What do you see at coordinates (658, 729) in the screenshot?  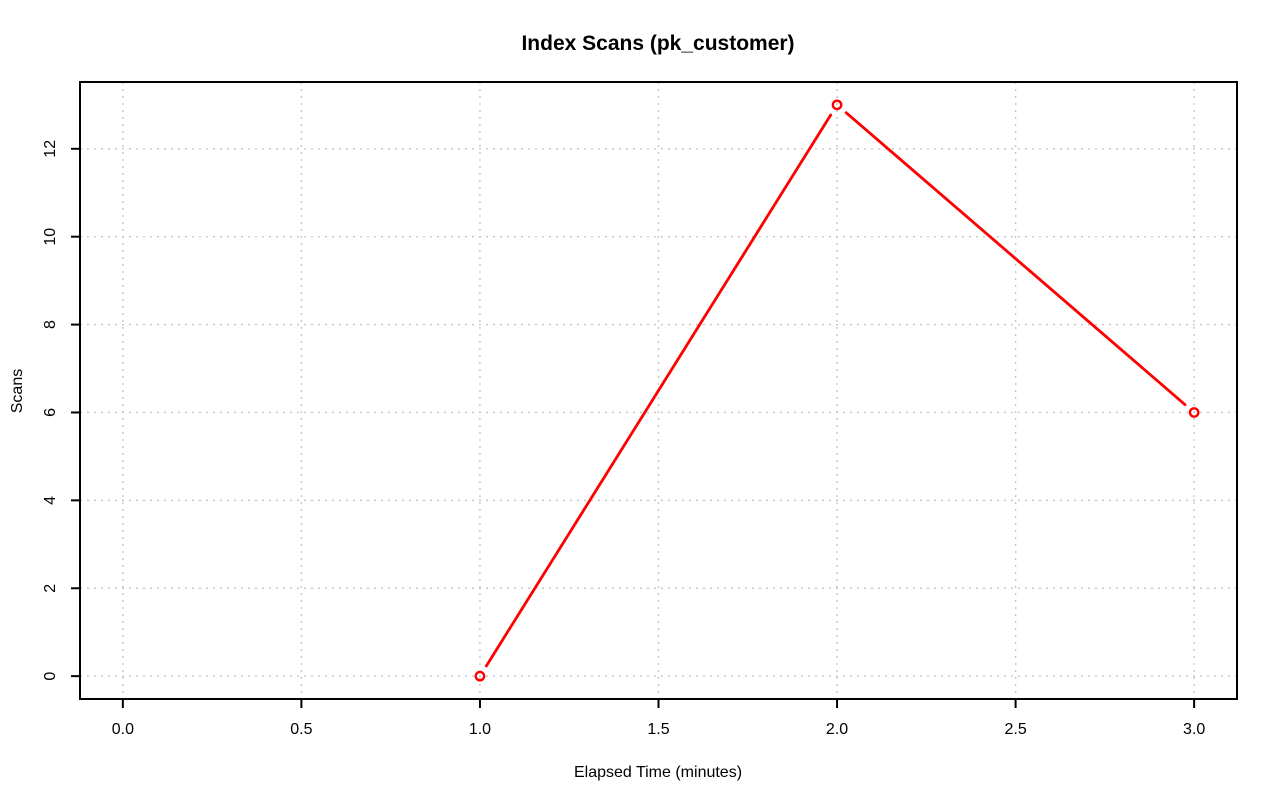 I see `x-tick-label: 1.5` at bounding box center [658, 729].